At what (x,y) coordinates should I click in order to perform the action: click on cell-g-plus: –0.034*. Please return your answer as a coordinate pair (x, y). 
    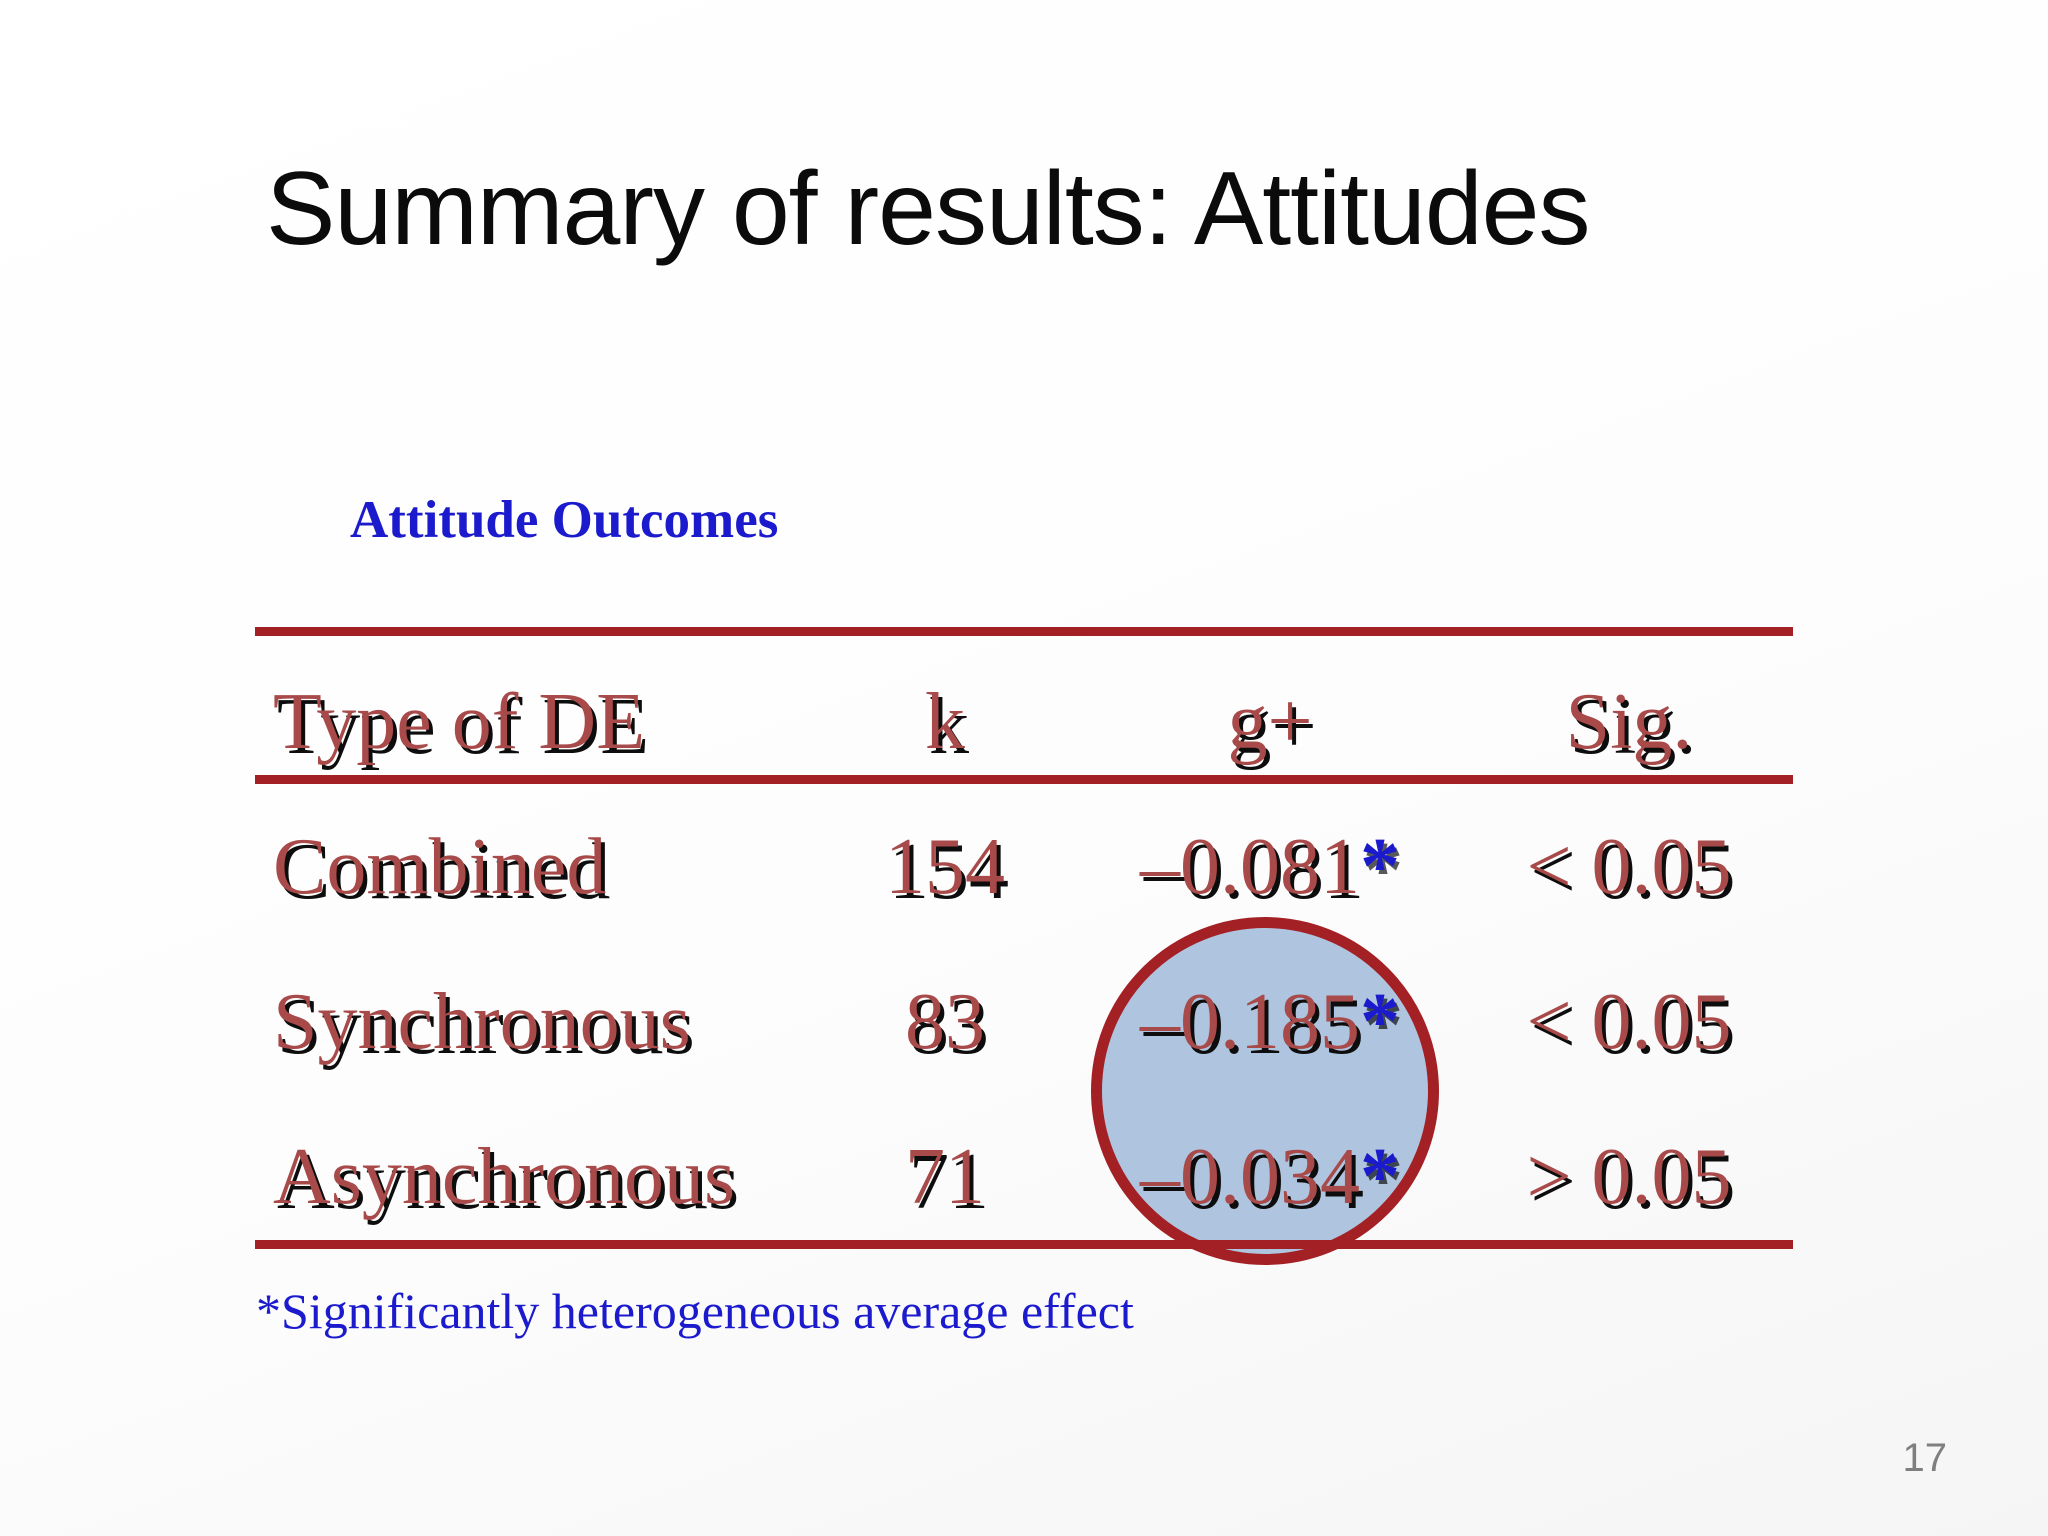
    Looking at the image, I should click on (1270, 1177).